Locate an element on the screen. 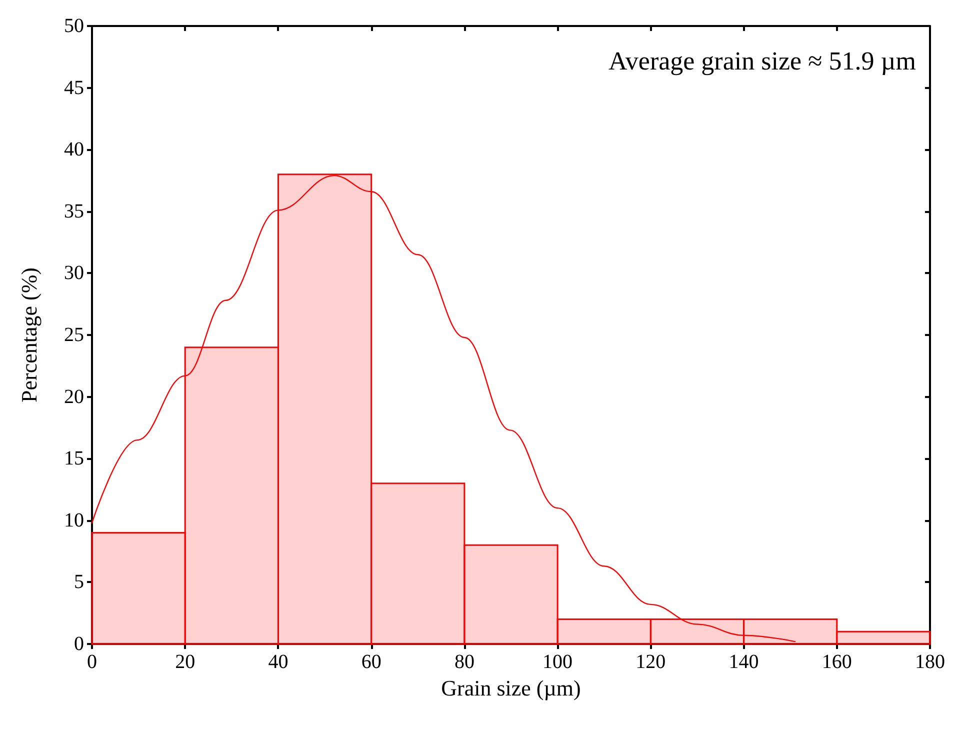 This screenshot has width=962, height=731. y-tick-label: 25 is located at coordinates (74, 335).